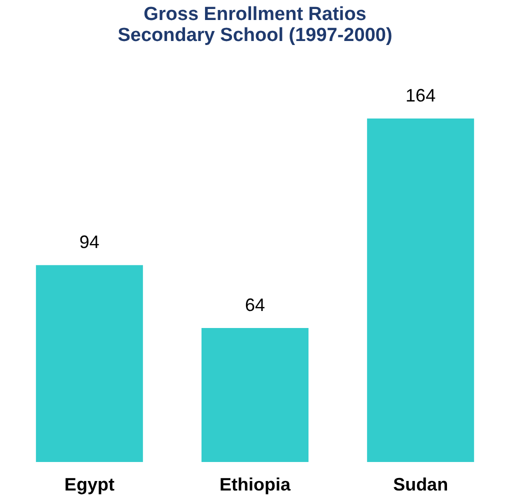 The height and width of the screenshot is (499, 510). Describe the element at coordinates (420, 484) in the screenshot. I see `x-tick-label: Sudan` at that location.